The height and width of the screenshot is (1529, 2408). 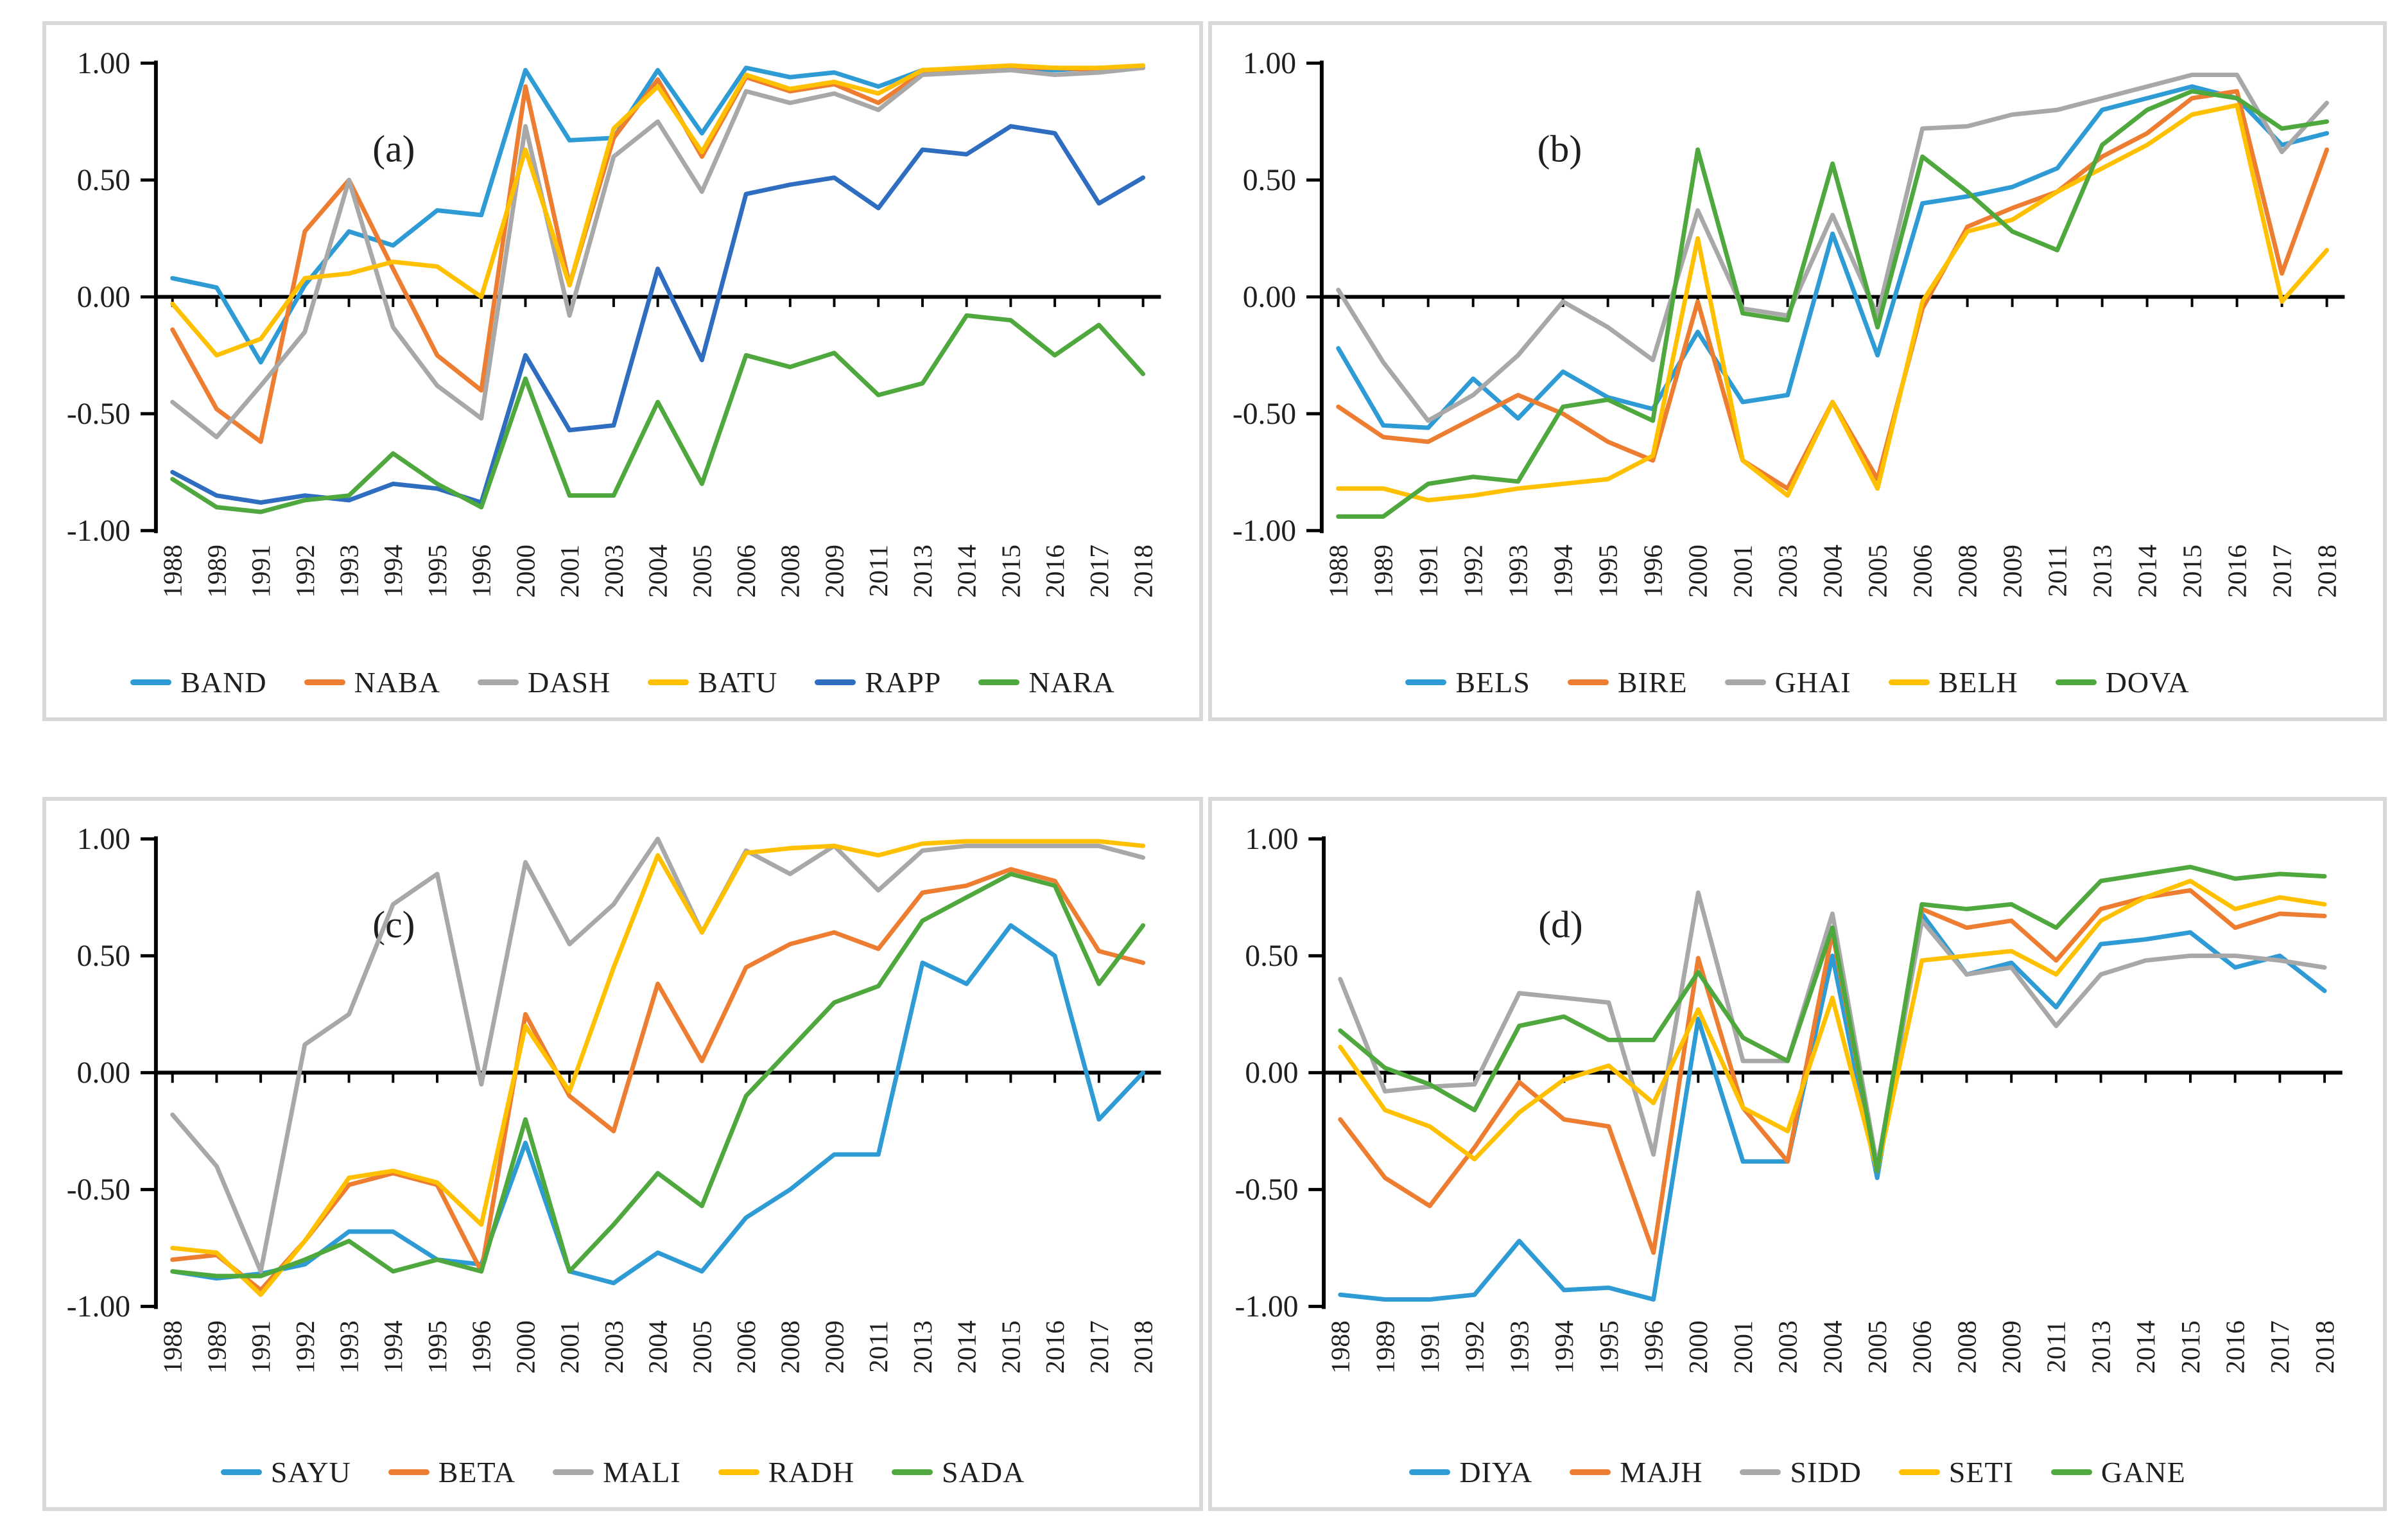 What do you see at coordinates (1800, 1472) in the screenshot?
I see `legend-item-SIDD: SIDD` at bounding box center [1800, 1472].